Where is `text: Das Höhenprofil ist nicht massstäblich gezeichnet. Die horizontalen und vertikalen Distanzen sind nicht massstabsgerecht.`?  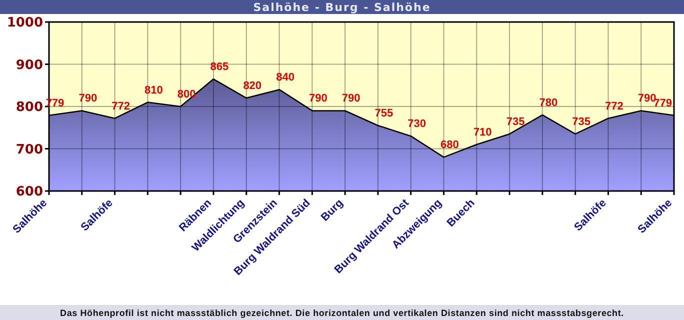 text: Das Höhenprofil ist nicht massstäblich gezeichnet. Die horizontalen und vertikalen Distanzen sind nicht massstabsgerecht. is located at coordinates (342, 313).